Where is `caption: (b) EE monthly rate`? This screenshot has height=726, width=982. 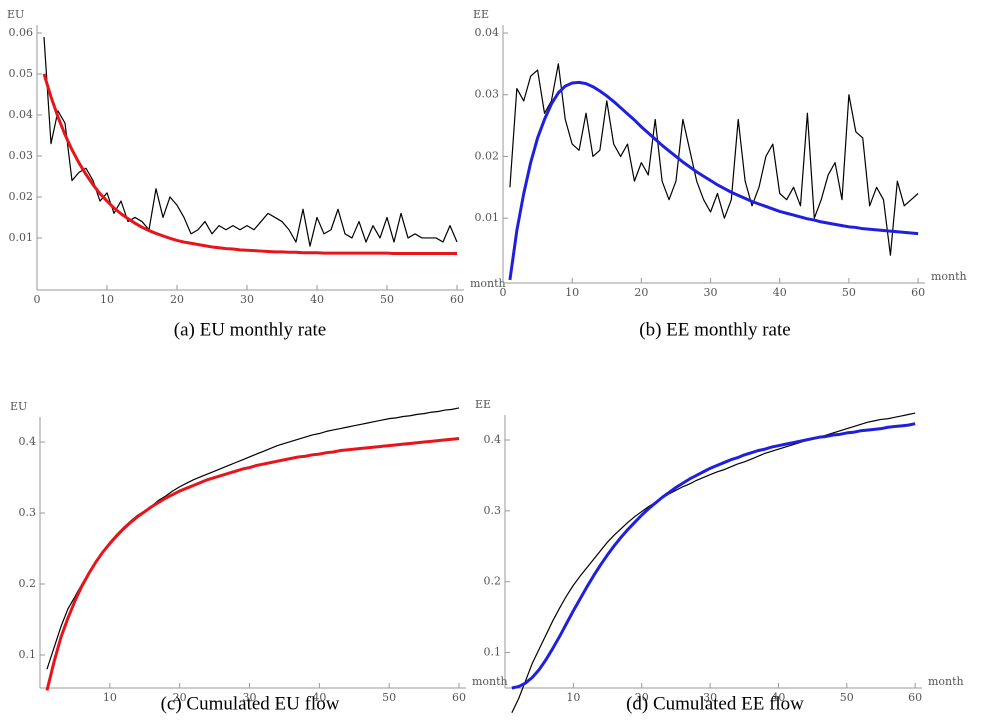 caption: (b) EE monthly rate is located at coordinates (714, 329).